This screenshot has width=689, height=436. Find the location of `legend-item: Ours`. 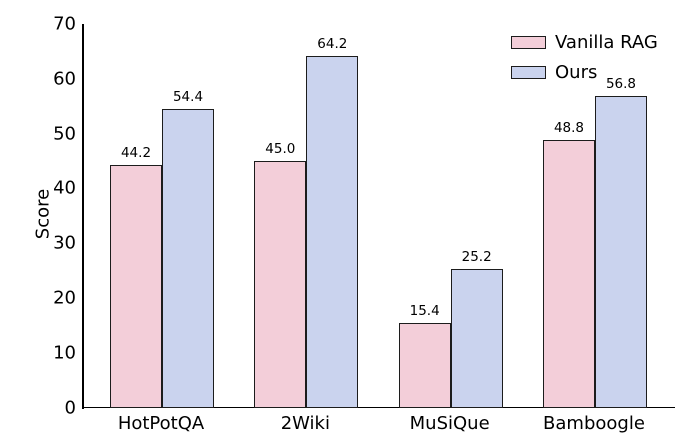

legend-item: Ours is located at coordinates (584, 72).